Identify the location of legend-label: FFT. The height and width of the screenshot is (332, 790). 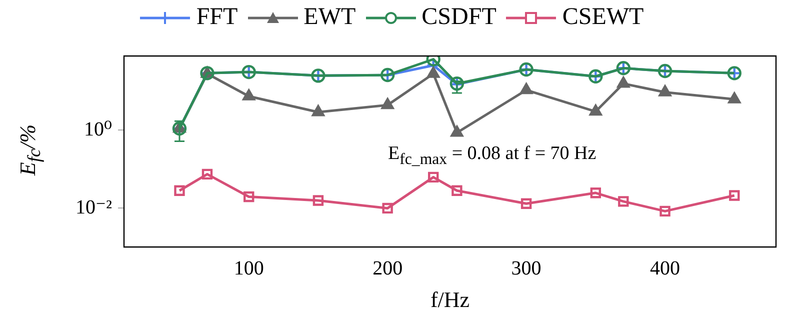
(217, 17).